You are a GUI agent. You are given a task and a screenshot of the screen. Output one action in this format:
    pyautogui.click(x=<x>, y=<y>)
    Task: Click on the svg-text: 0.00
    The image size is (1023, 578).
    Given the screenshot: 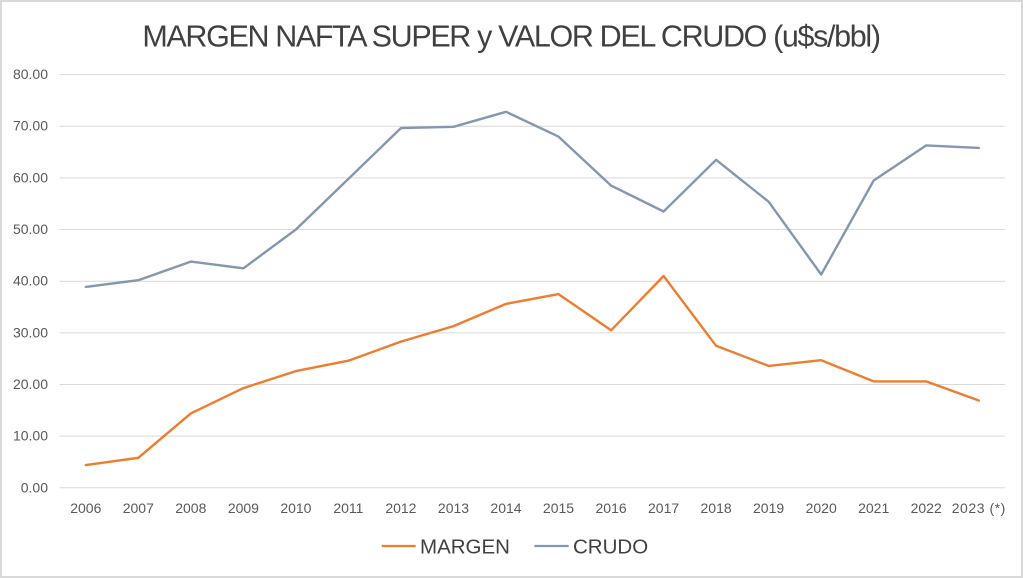 What is the action you would take?
    pyautogui.click(x=34, y=487)
    